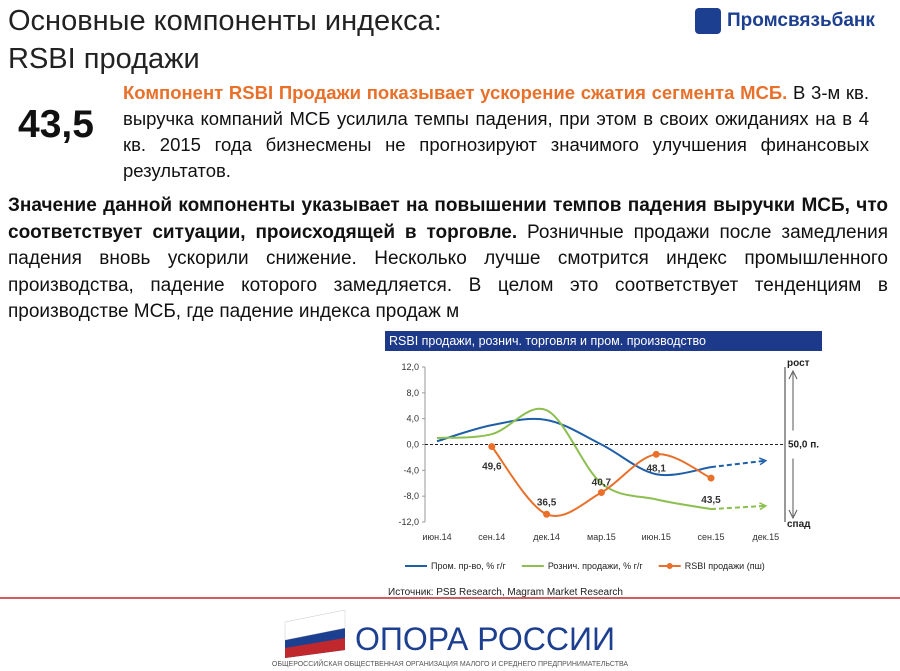  I want to click on y-tick-label: -8,0, so click(411, 496).